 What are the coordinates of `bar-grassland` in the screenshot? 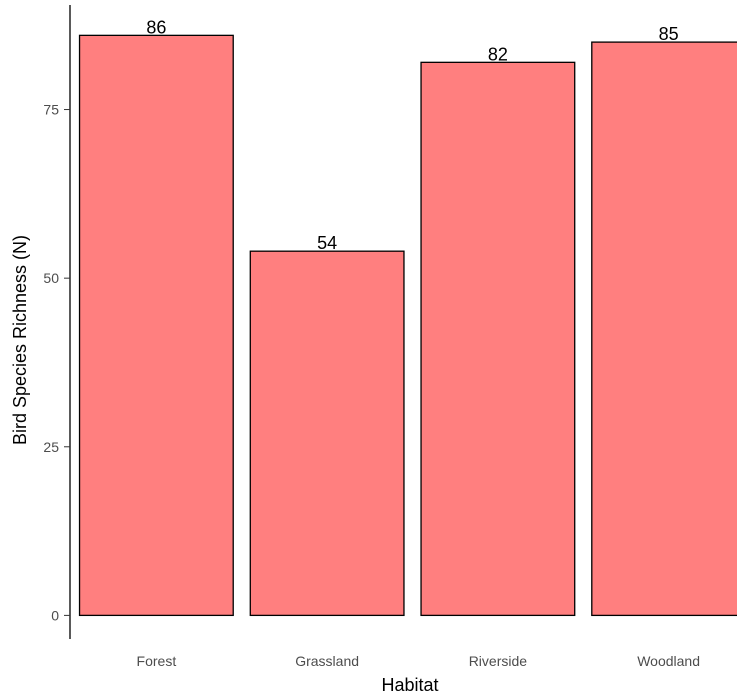 It's located at (327, 433).